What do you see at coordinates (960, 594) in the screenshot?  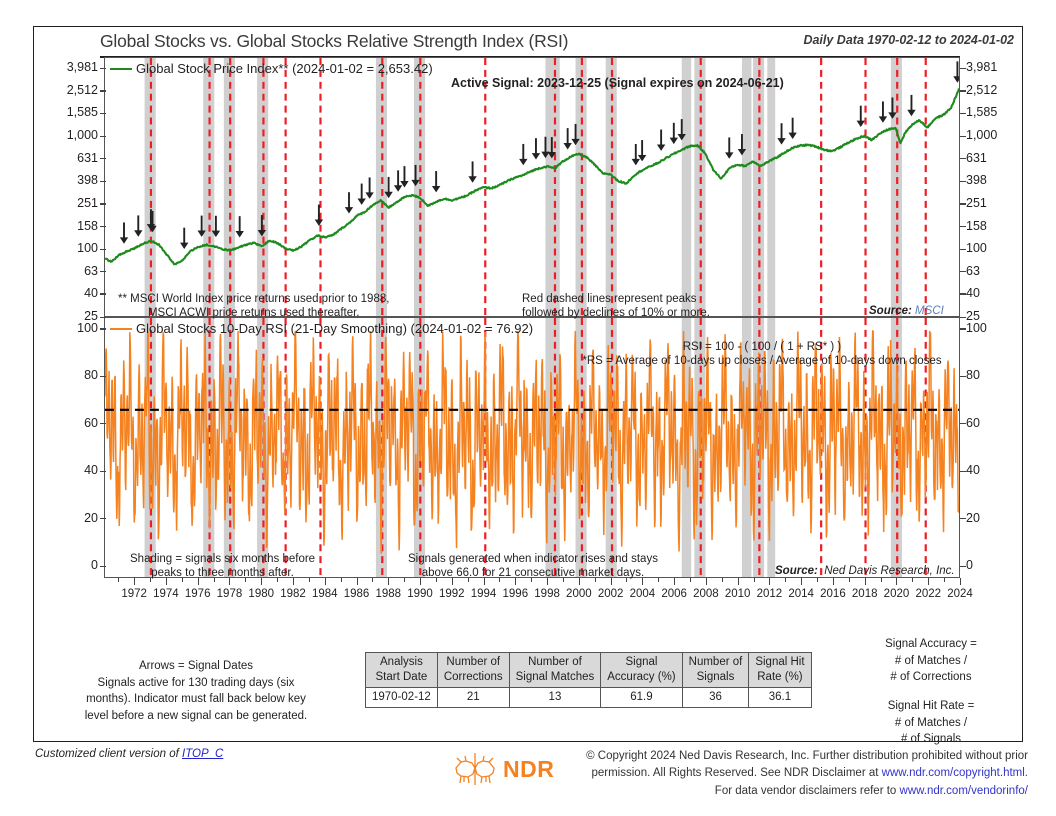 I see `x-axis-tick-label: 2024` at bounding box center [960, 594].